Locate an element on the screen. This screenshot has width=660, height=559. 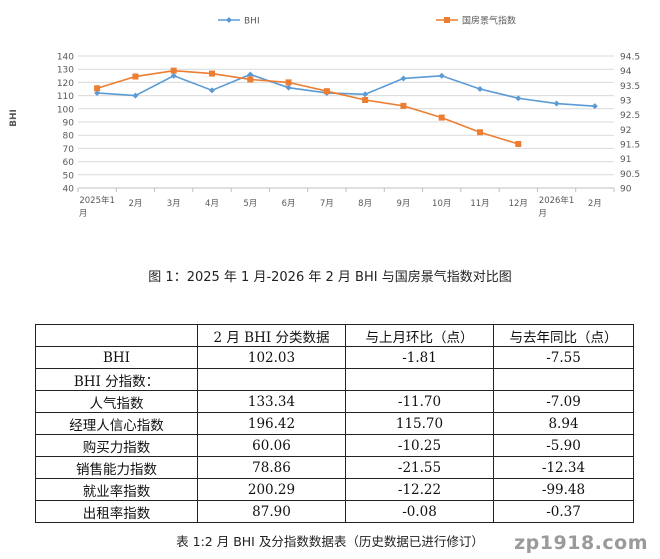
y-tick-label: 60 is located at coordinates (69, 163).